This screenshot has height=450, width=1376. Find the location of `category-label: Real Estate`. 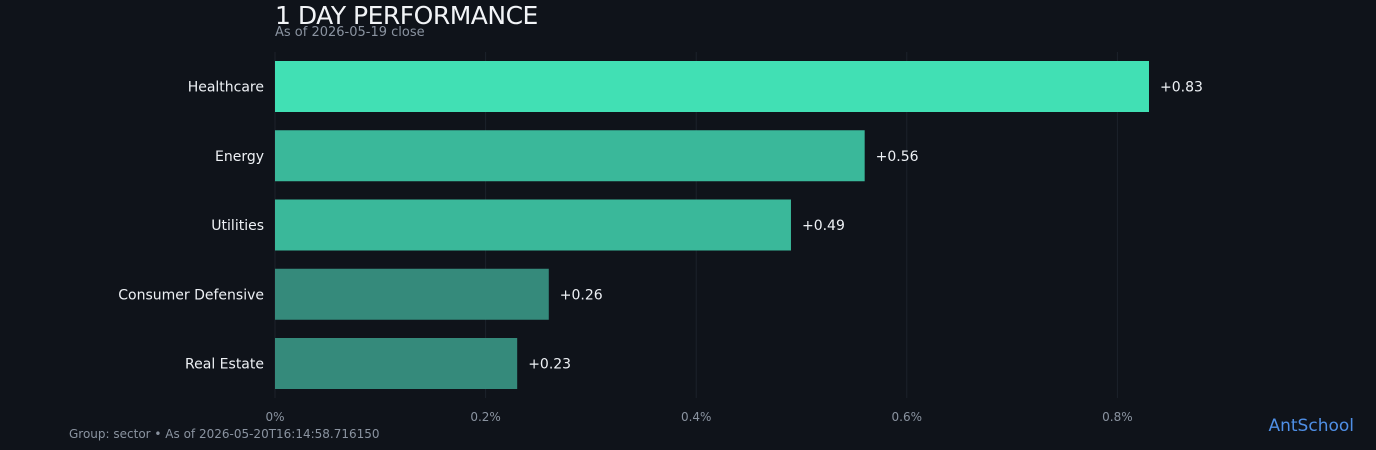

category-label: Real Estate is located at coordinates (224, 365).